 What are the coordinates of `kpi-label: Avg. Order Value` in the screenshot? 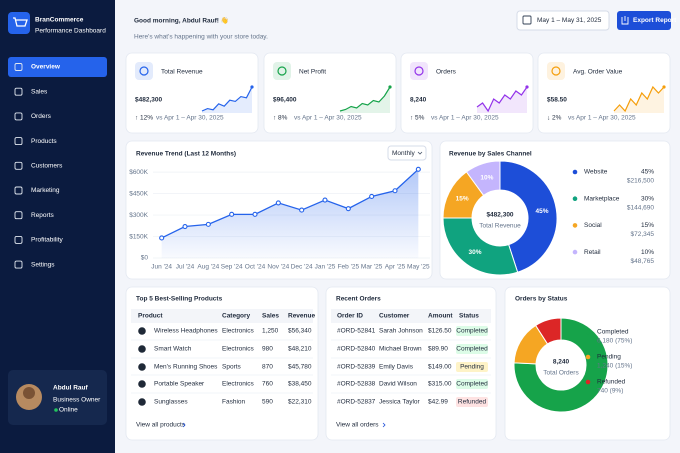 It's located at (598, 72).